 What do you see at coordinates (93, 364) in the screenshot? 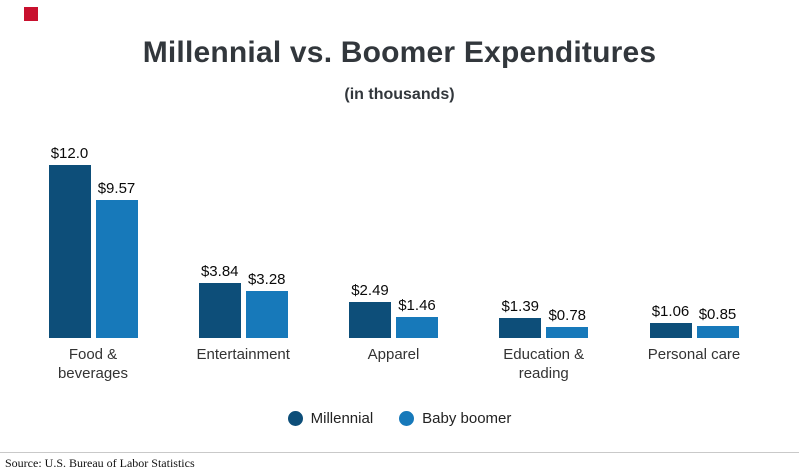
I see `category-label: Food & beverages` at bounding box center [93, 364].